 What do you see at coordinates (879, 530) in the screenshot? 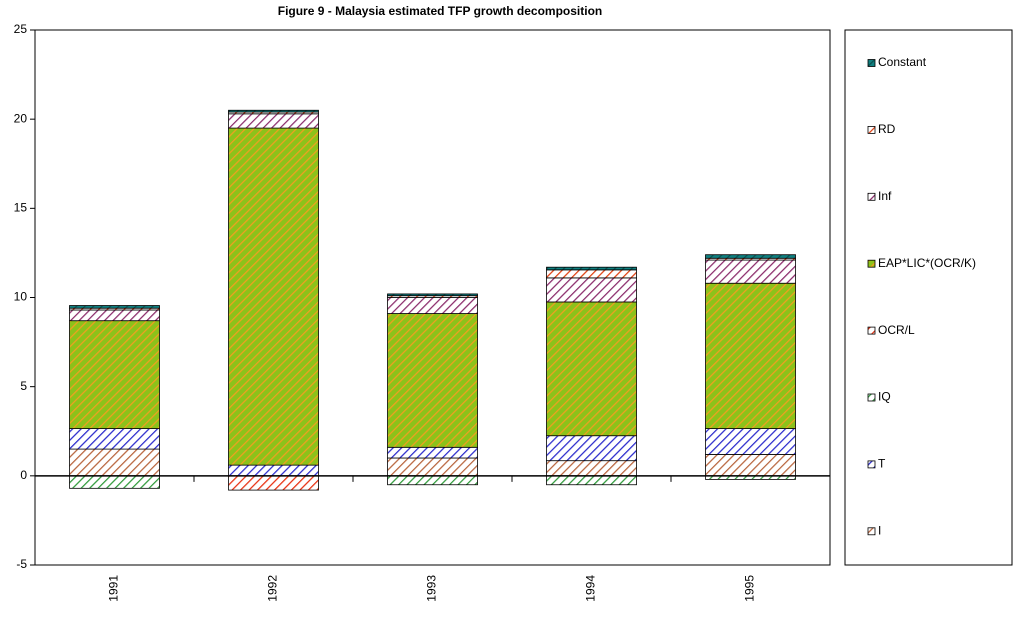
I see `legend-label: I` at bounding box center [879, 530].